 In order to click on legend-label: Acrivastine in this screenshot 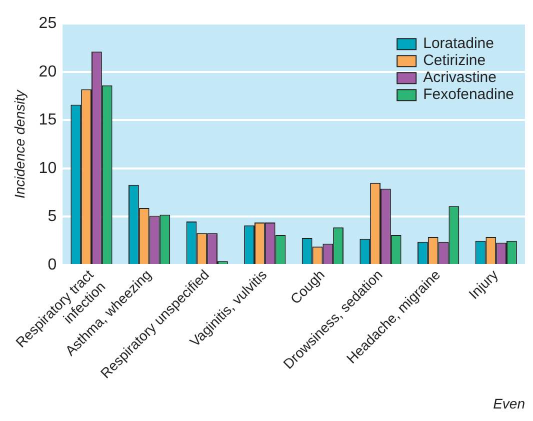, I will do `click(459, 77)`.